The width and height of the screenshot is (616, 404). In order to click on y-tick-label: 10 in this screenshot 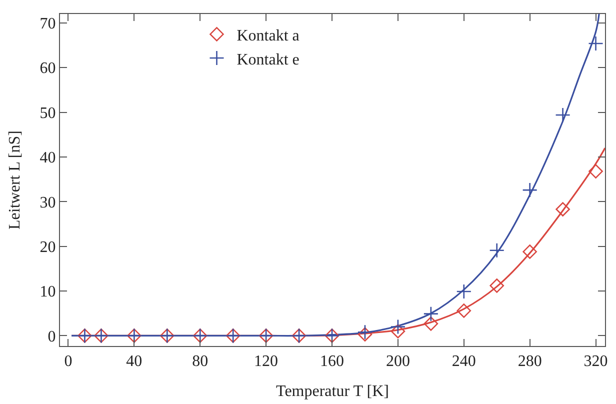, I will do `click(48, 292)`.